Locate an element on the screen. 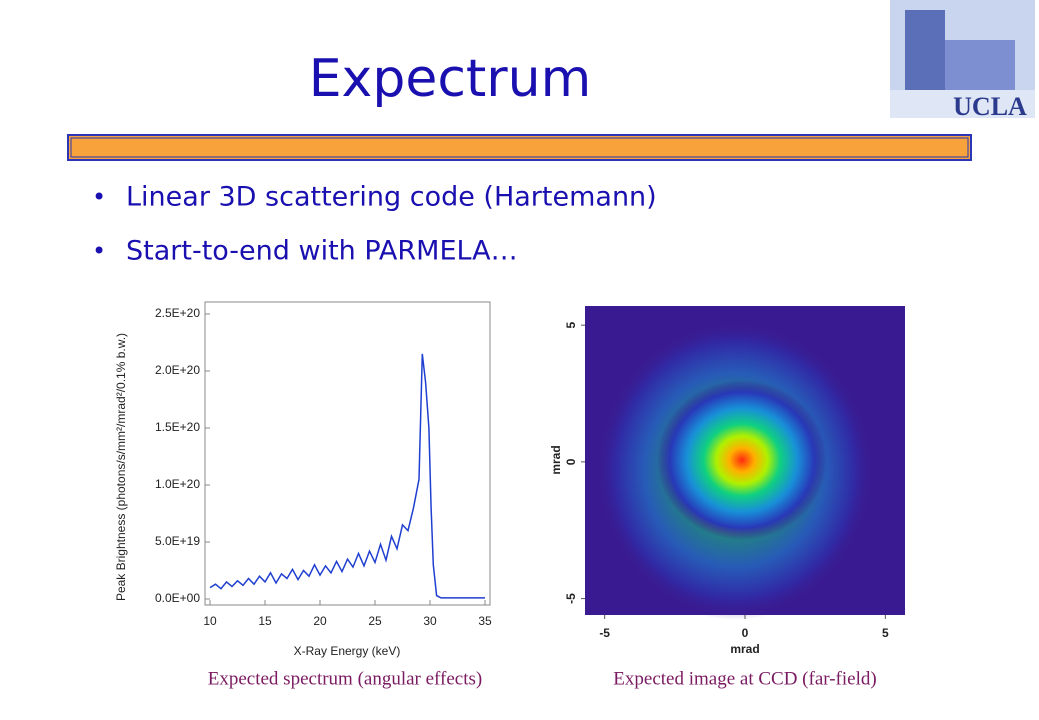 The width and height of the screenshot is (1039, 720). caption: Expected image at CCD (far-field) is located at coordinates (744, 678).